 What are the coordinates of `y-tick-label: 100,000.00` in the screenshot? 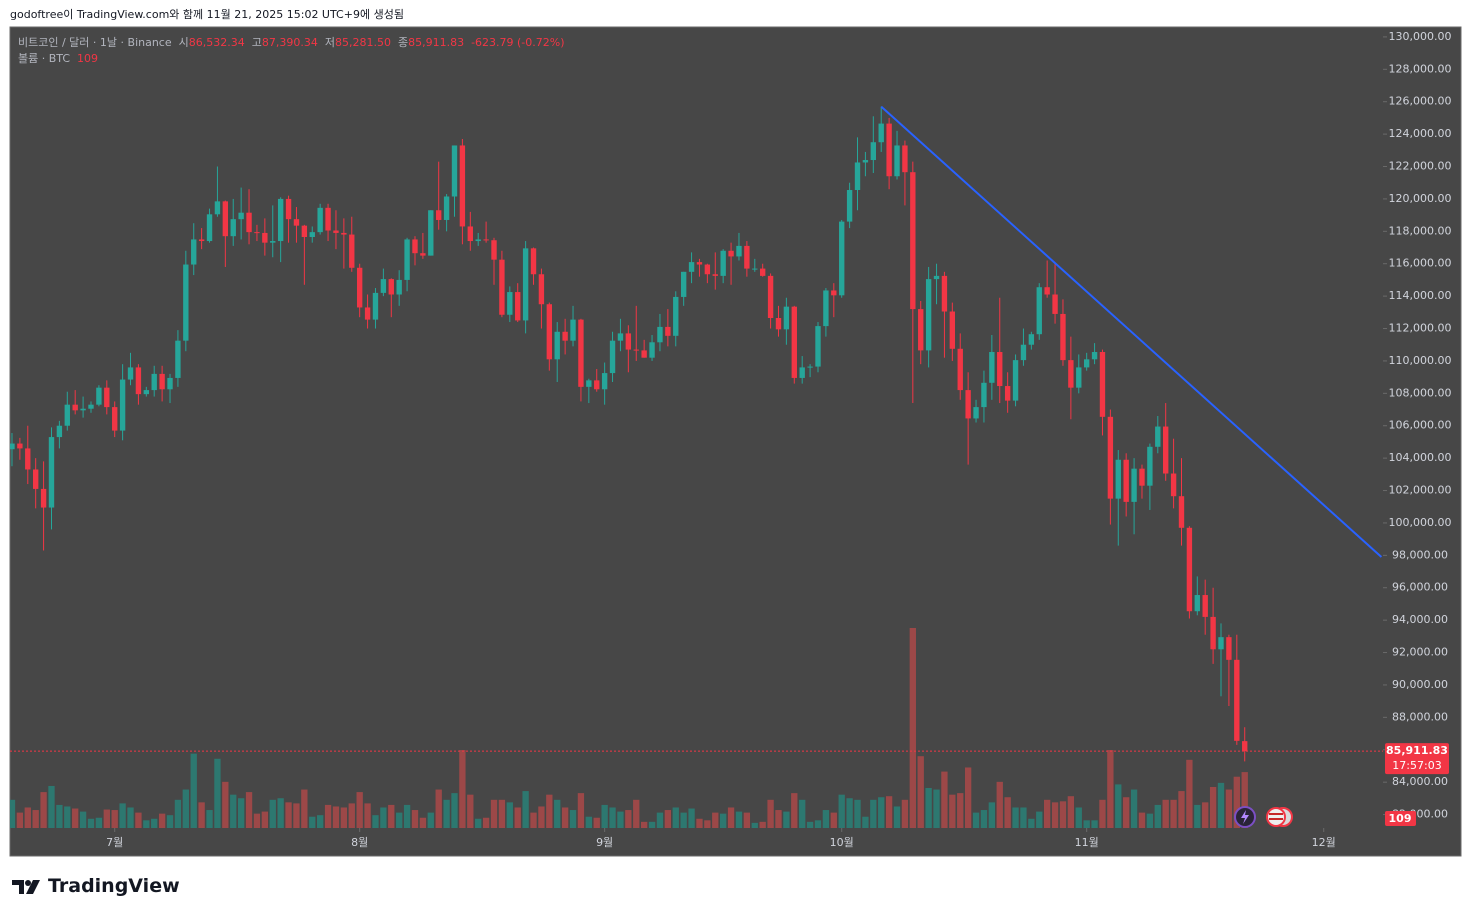 It's located at (1420, 522).